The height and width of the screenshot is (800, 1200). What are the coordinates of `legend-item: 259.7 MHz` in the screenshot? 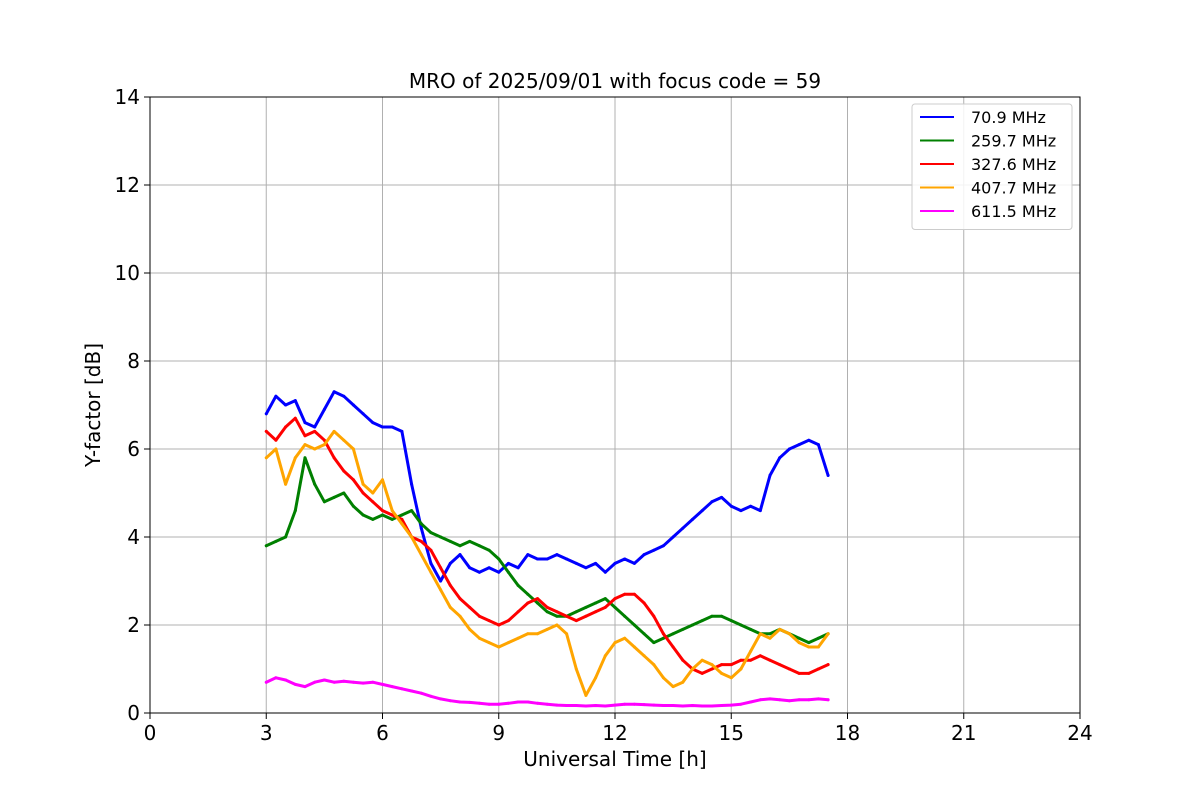 It's located at (988, 141).